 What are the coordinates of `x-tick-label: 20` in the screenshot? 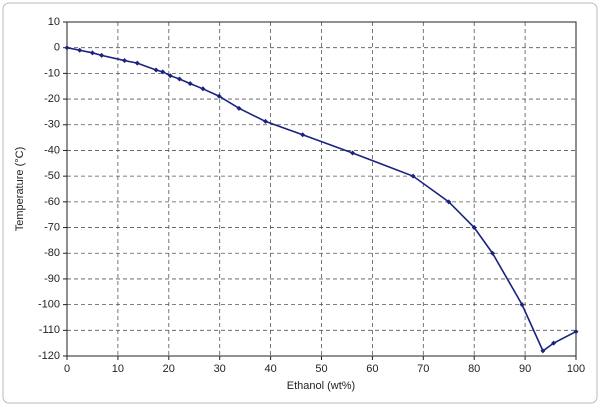 It's located at (169, 369).